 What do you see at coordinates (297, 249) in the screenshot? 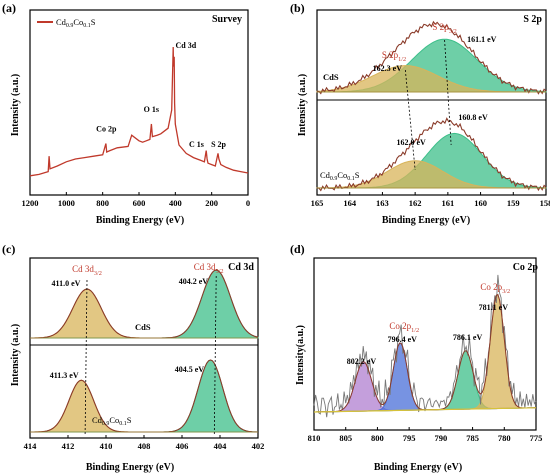
I see `panel-letter-d: (d)` at bounding box center [297, 249].